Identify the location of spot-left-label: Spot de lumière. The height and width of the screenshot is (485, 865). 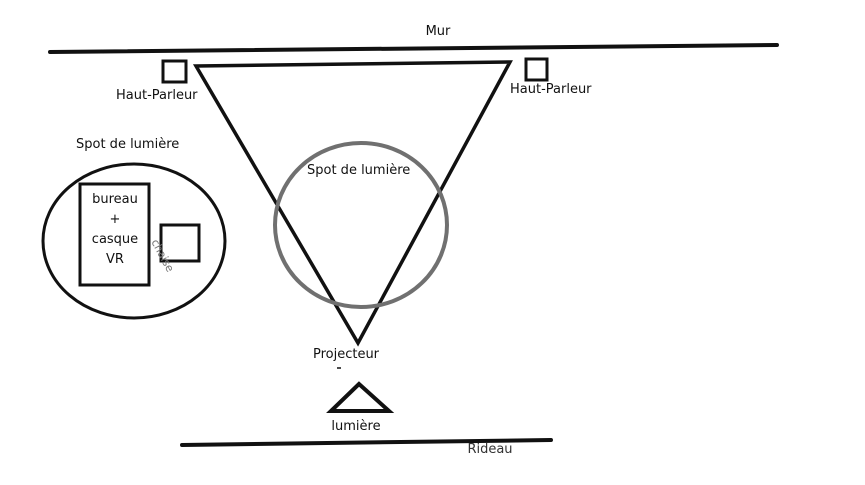
(127, 144).